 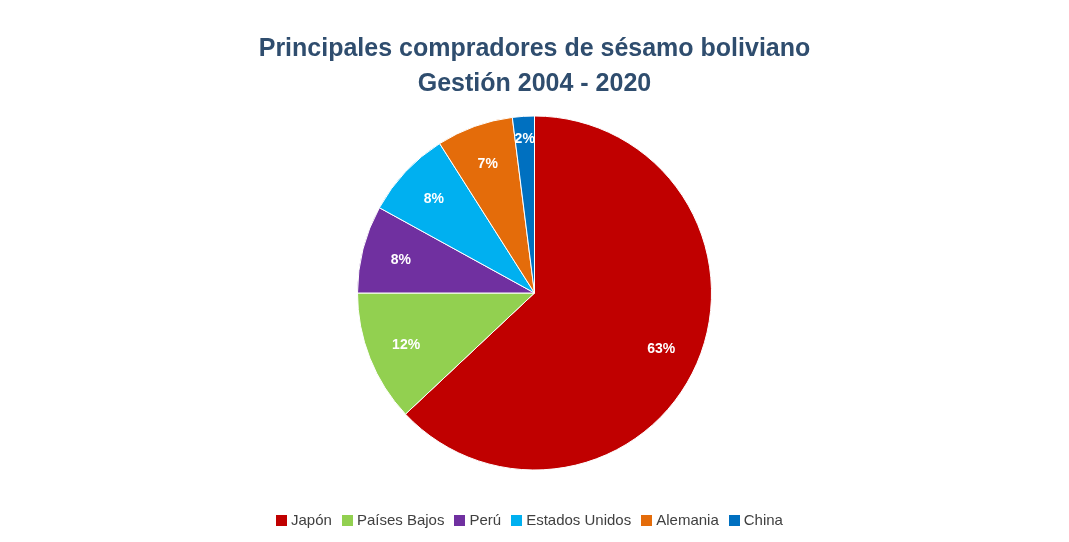 What do you see at coordinates (525, 137) in the screenshot?
I see `data-label: 2%` at bounding box center [525, 137].